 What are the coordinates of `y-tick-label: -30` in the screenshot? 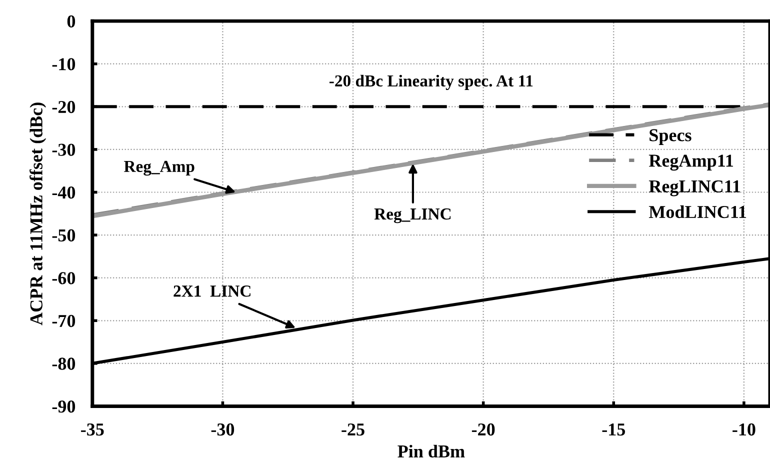 It's located at (64, 150).